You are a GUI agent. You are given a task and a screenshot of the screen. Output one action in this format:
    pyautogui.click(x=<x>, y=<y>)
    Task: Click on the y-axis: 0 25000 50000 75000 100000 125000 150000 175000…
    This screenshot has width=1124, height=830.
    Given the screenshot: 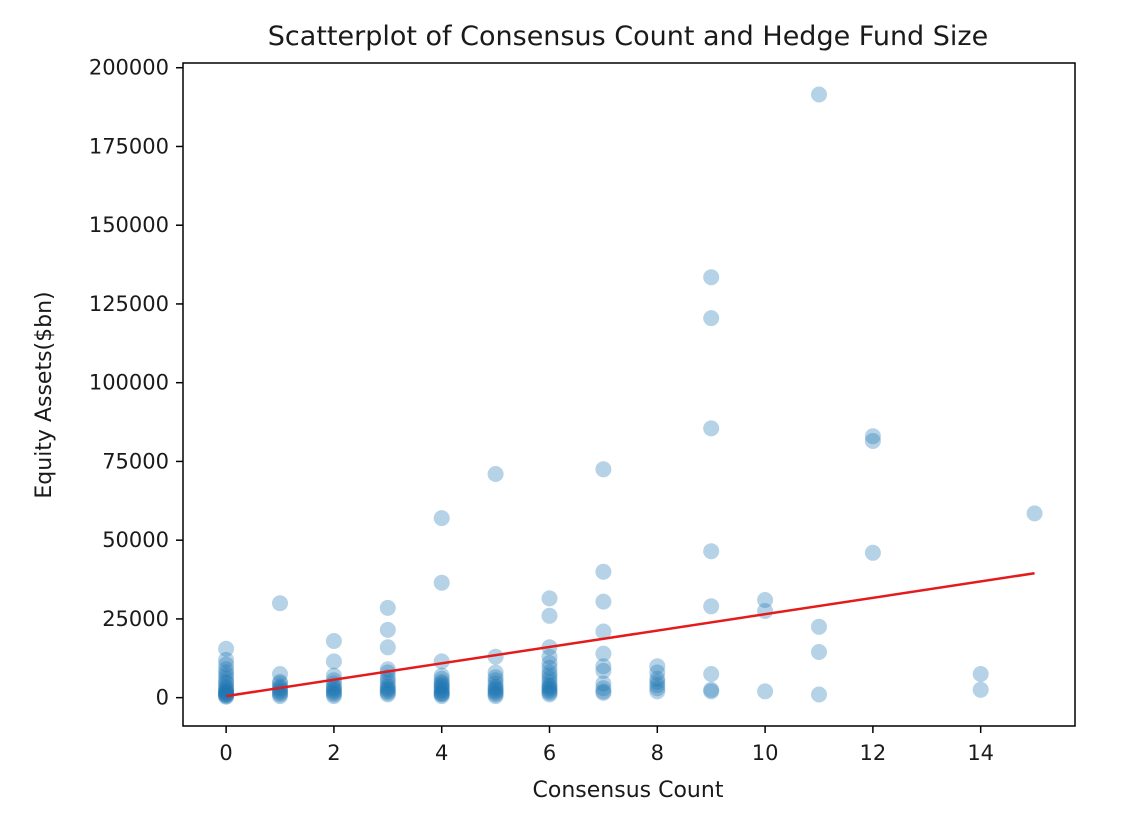 What is the action you would take?
    pyautogui.click(x=136, y=383)
    